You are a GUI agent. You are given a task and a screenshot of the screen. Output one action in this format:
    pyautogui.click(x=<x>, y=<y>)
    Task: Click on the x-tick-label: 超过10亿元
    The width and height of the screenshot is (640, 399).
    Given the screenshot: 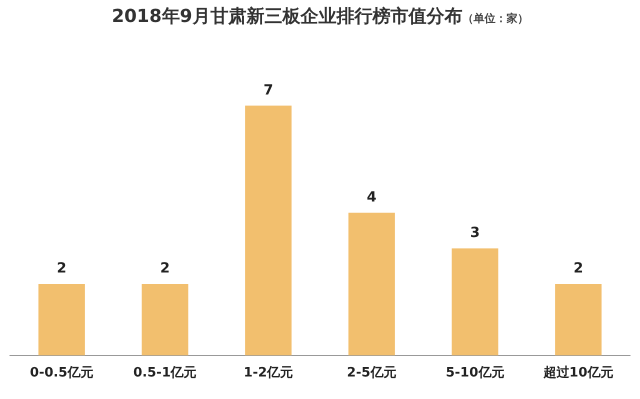 What is the action you would take?
    pyautogui.click(x=578, y=373)
    